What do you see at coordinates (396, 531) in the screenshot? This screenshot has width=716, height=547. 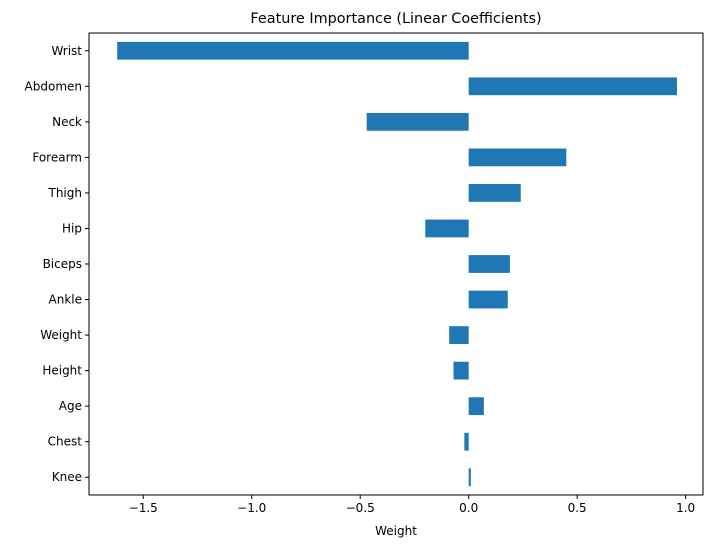 I see `x-axis-label: Weight` at bounding box center [396, 531].